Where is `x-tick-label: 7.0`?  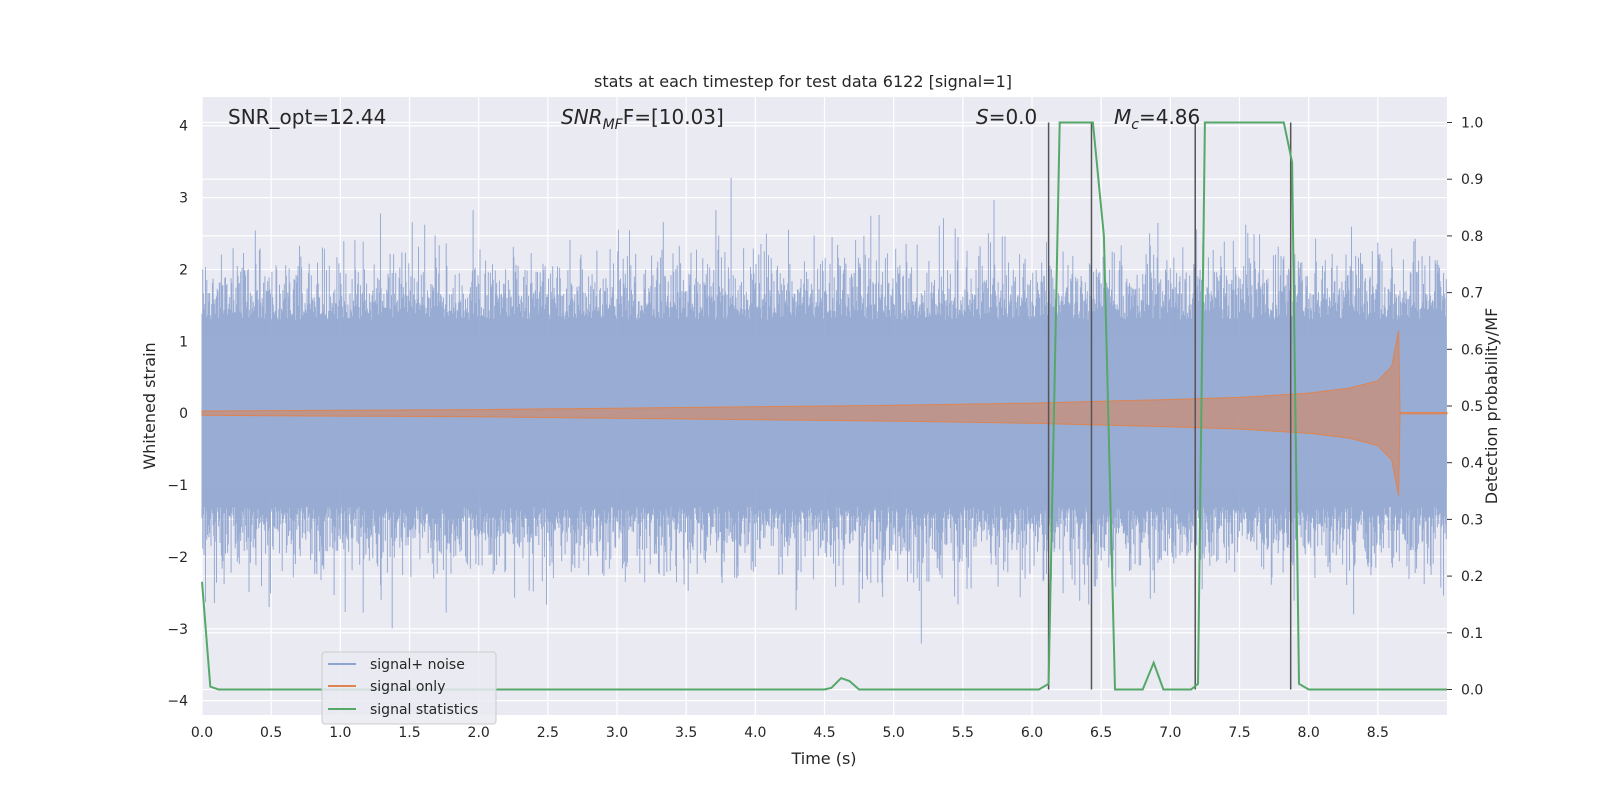
x-tick-label: 7.0 is located at coordinates (1170, 733).